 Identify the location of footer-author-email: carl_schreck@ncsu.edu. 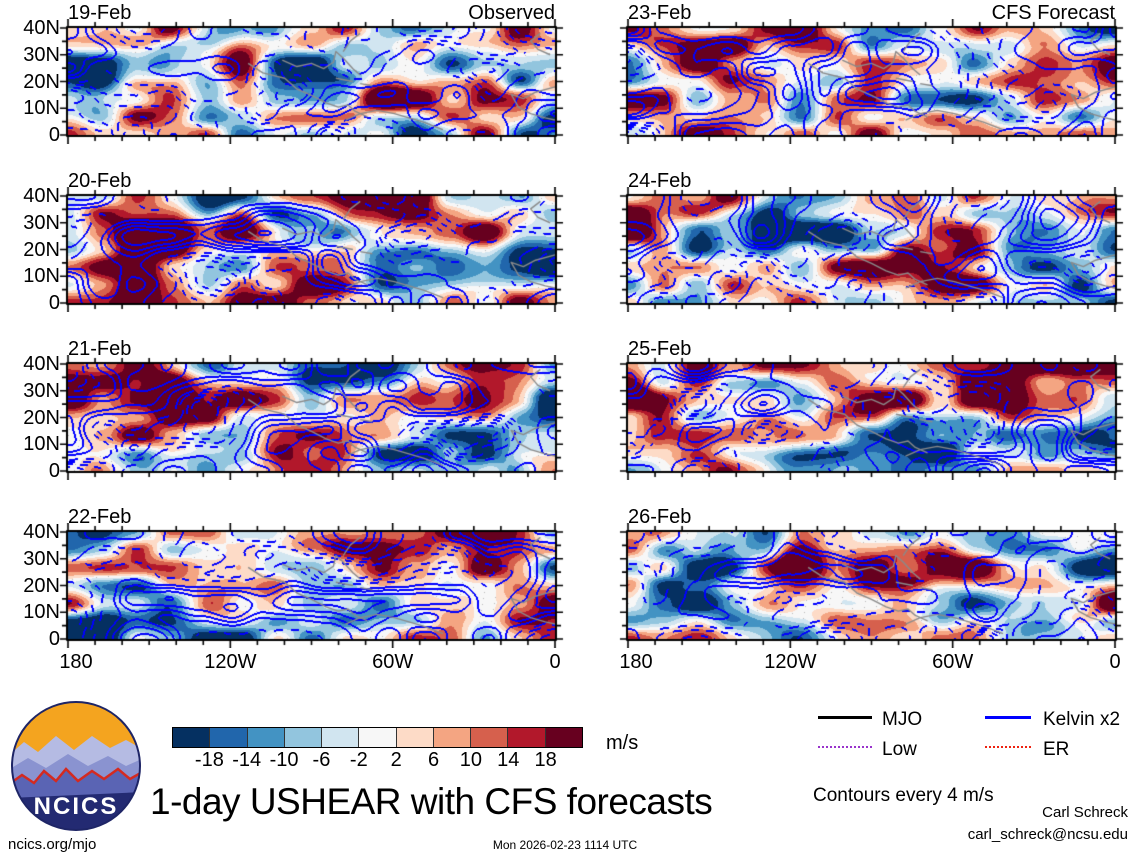
(1047, 834).